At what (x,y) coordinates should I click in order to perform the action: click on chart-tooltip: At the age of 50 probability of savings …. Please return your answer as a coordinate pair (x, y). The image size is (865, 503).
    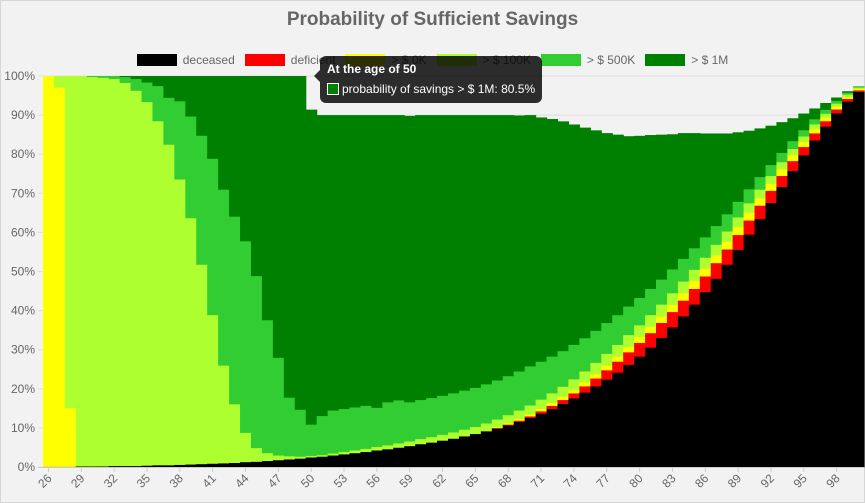
    Looking at the image, I should click on (428, 79).